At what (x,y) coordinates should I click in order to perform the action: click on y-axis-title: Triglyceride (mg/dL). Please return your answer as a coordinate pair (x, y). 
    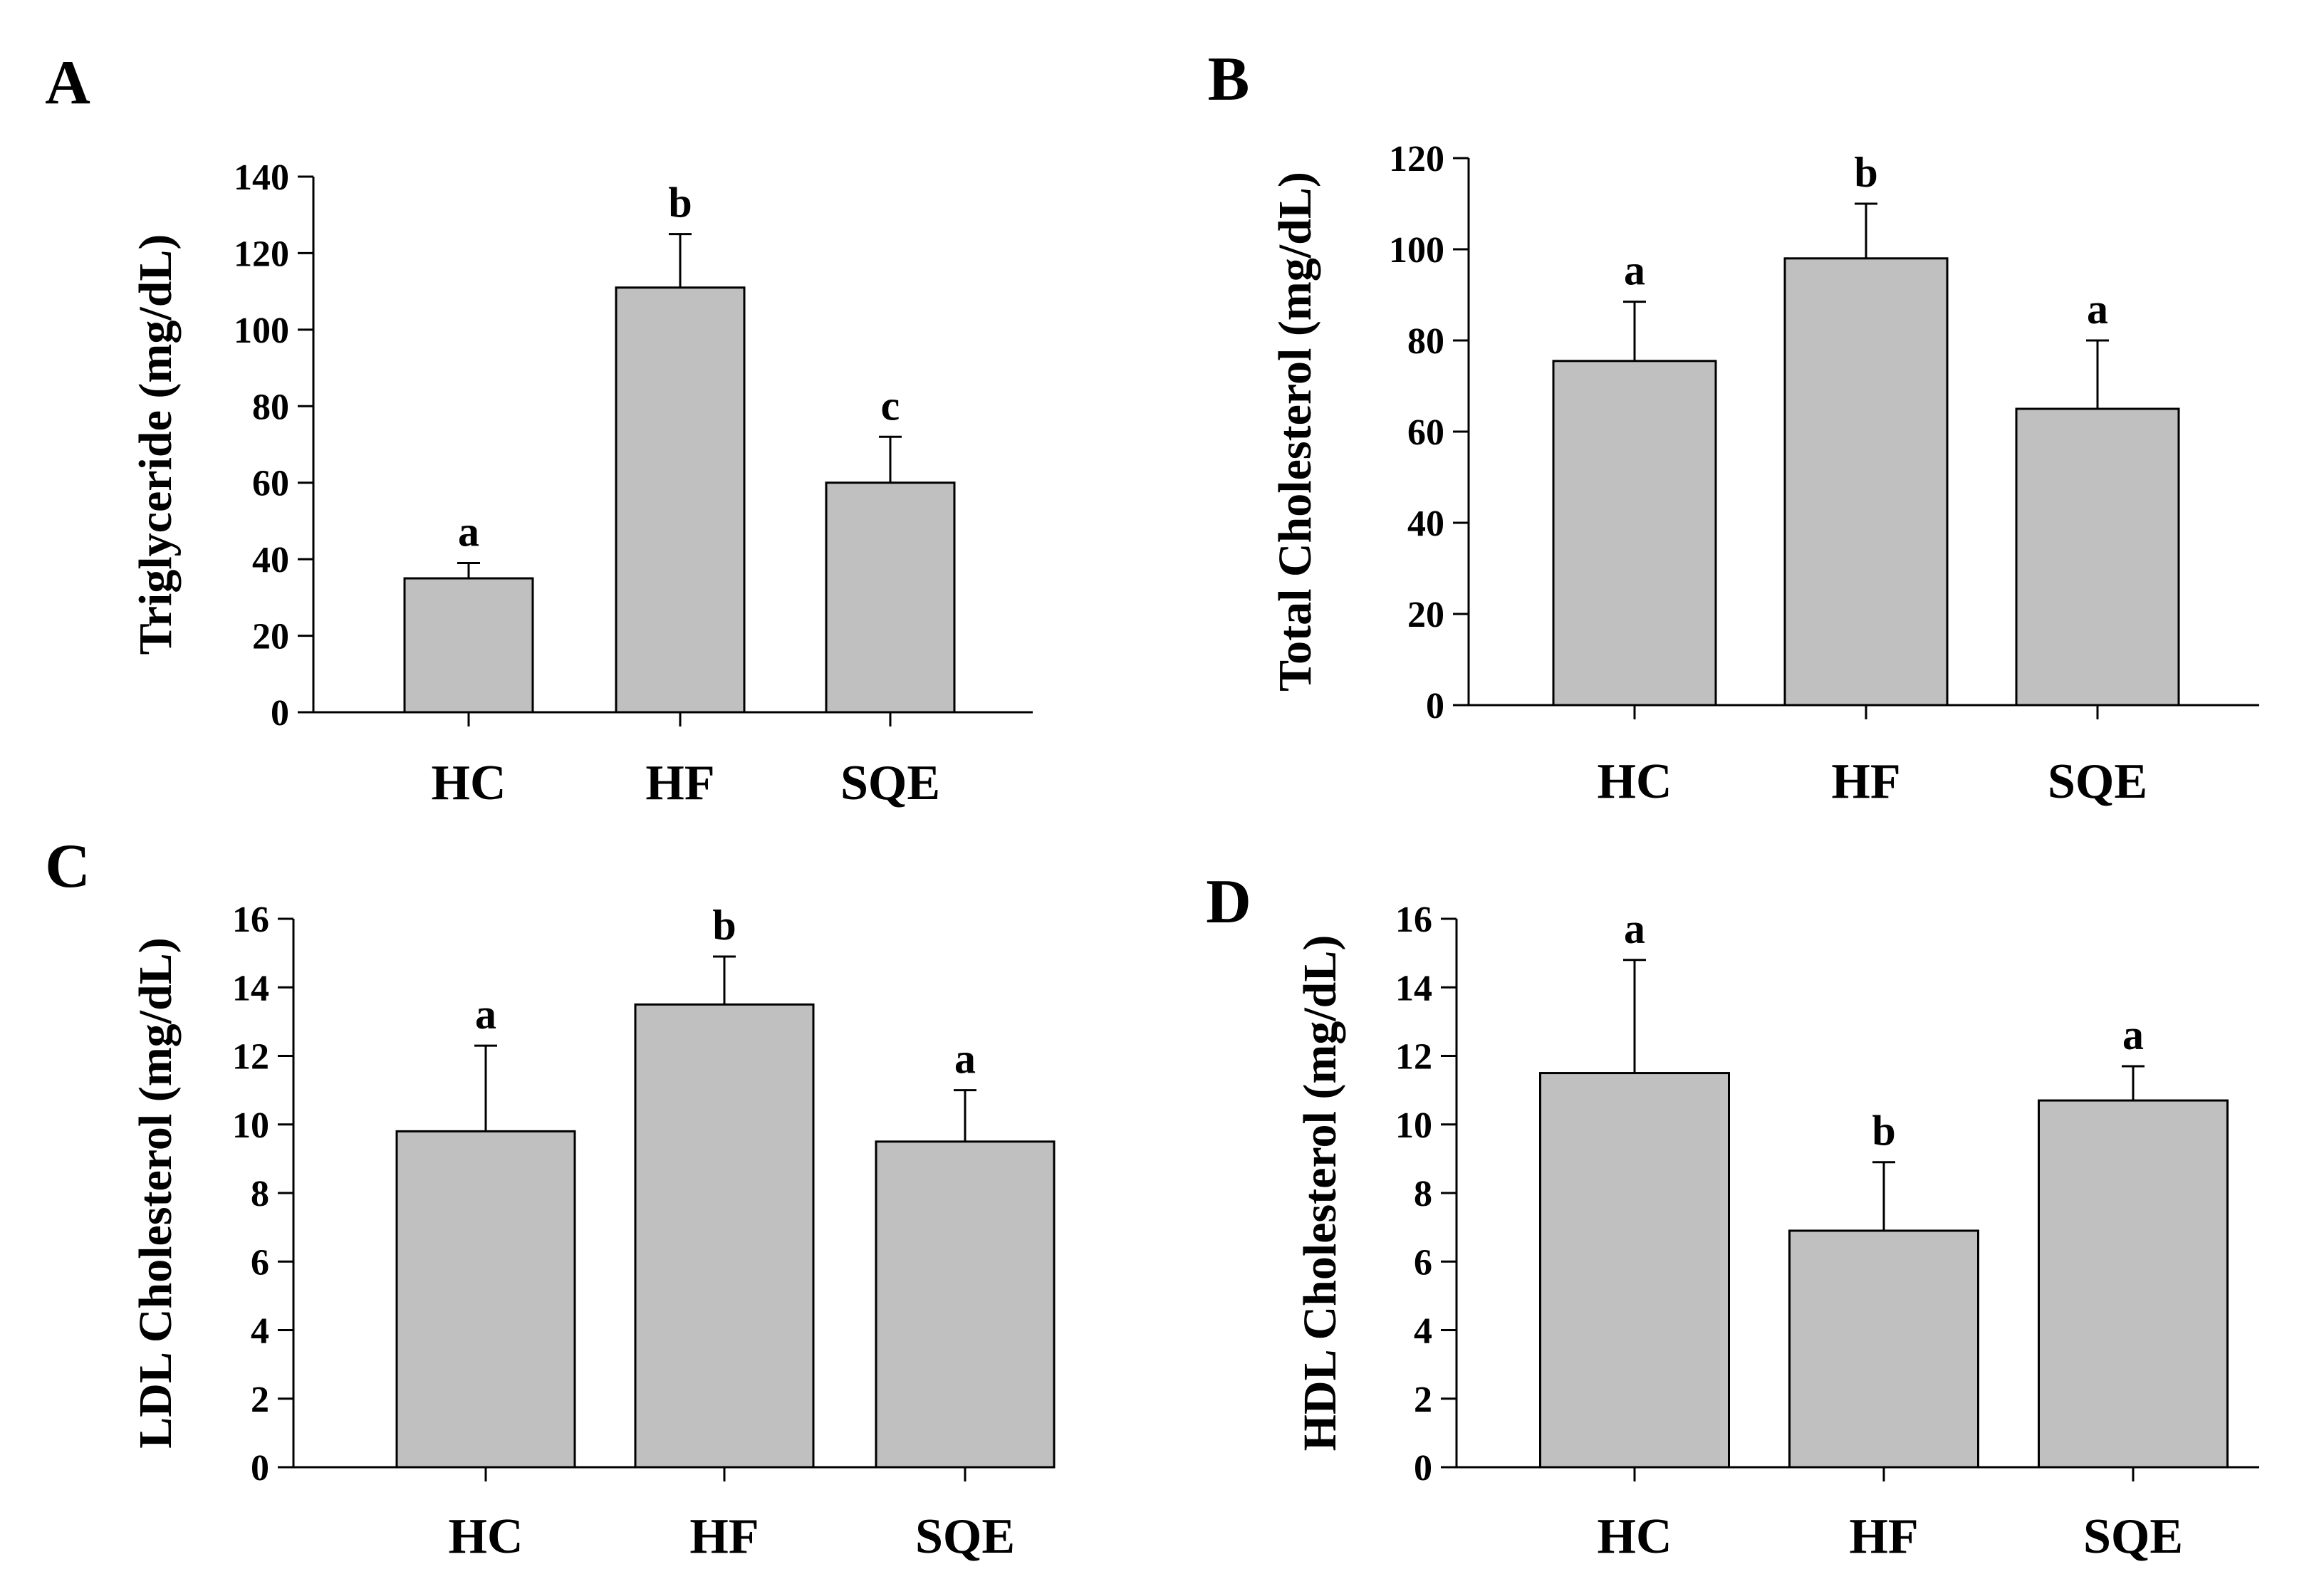
    Looking at the image, I should click on (156, 444).